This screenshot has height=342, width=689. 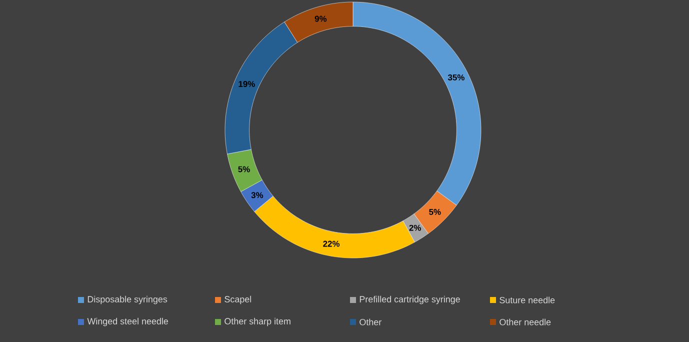 I want to click on data-label: 35%, so click(x=456, y=77).